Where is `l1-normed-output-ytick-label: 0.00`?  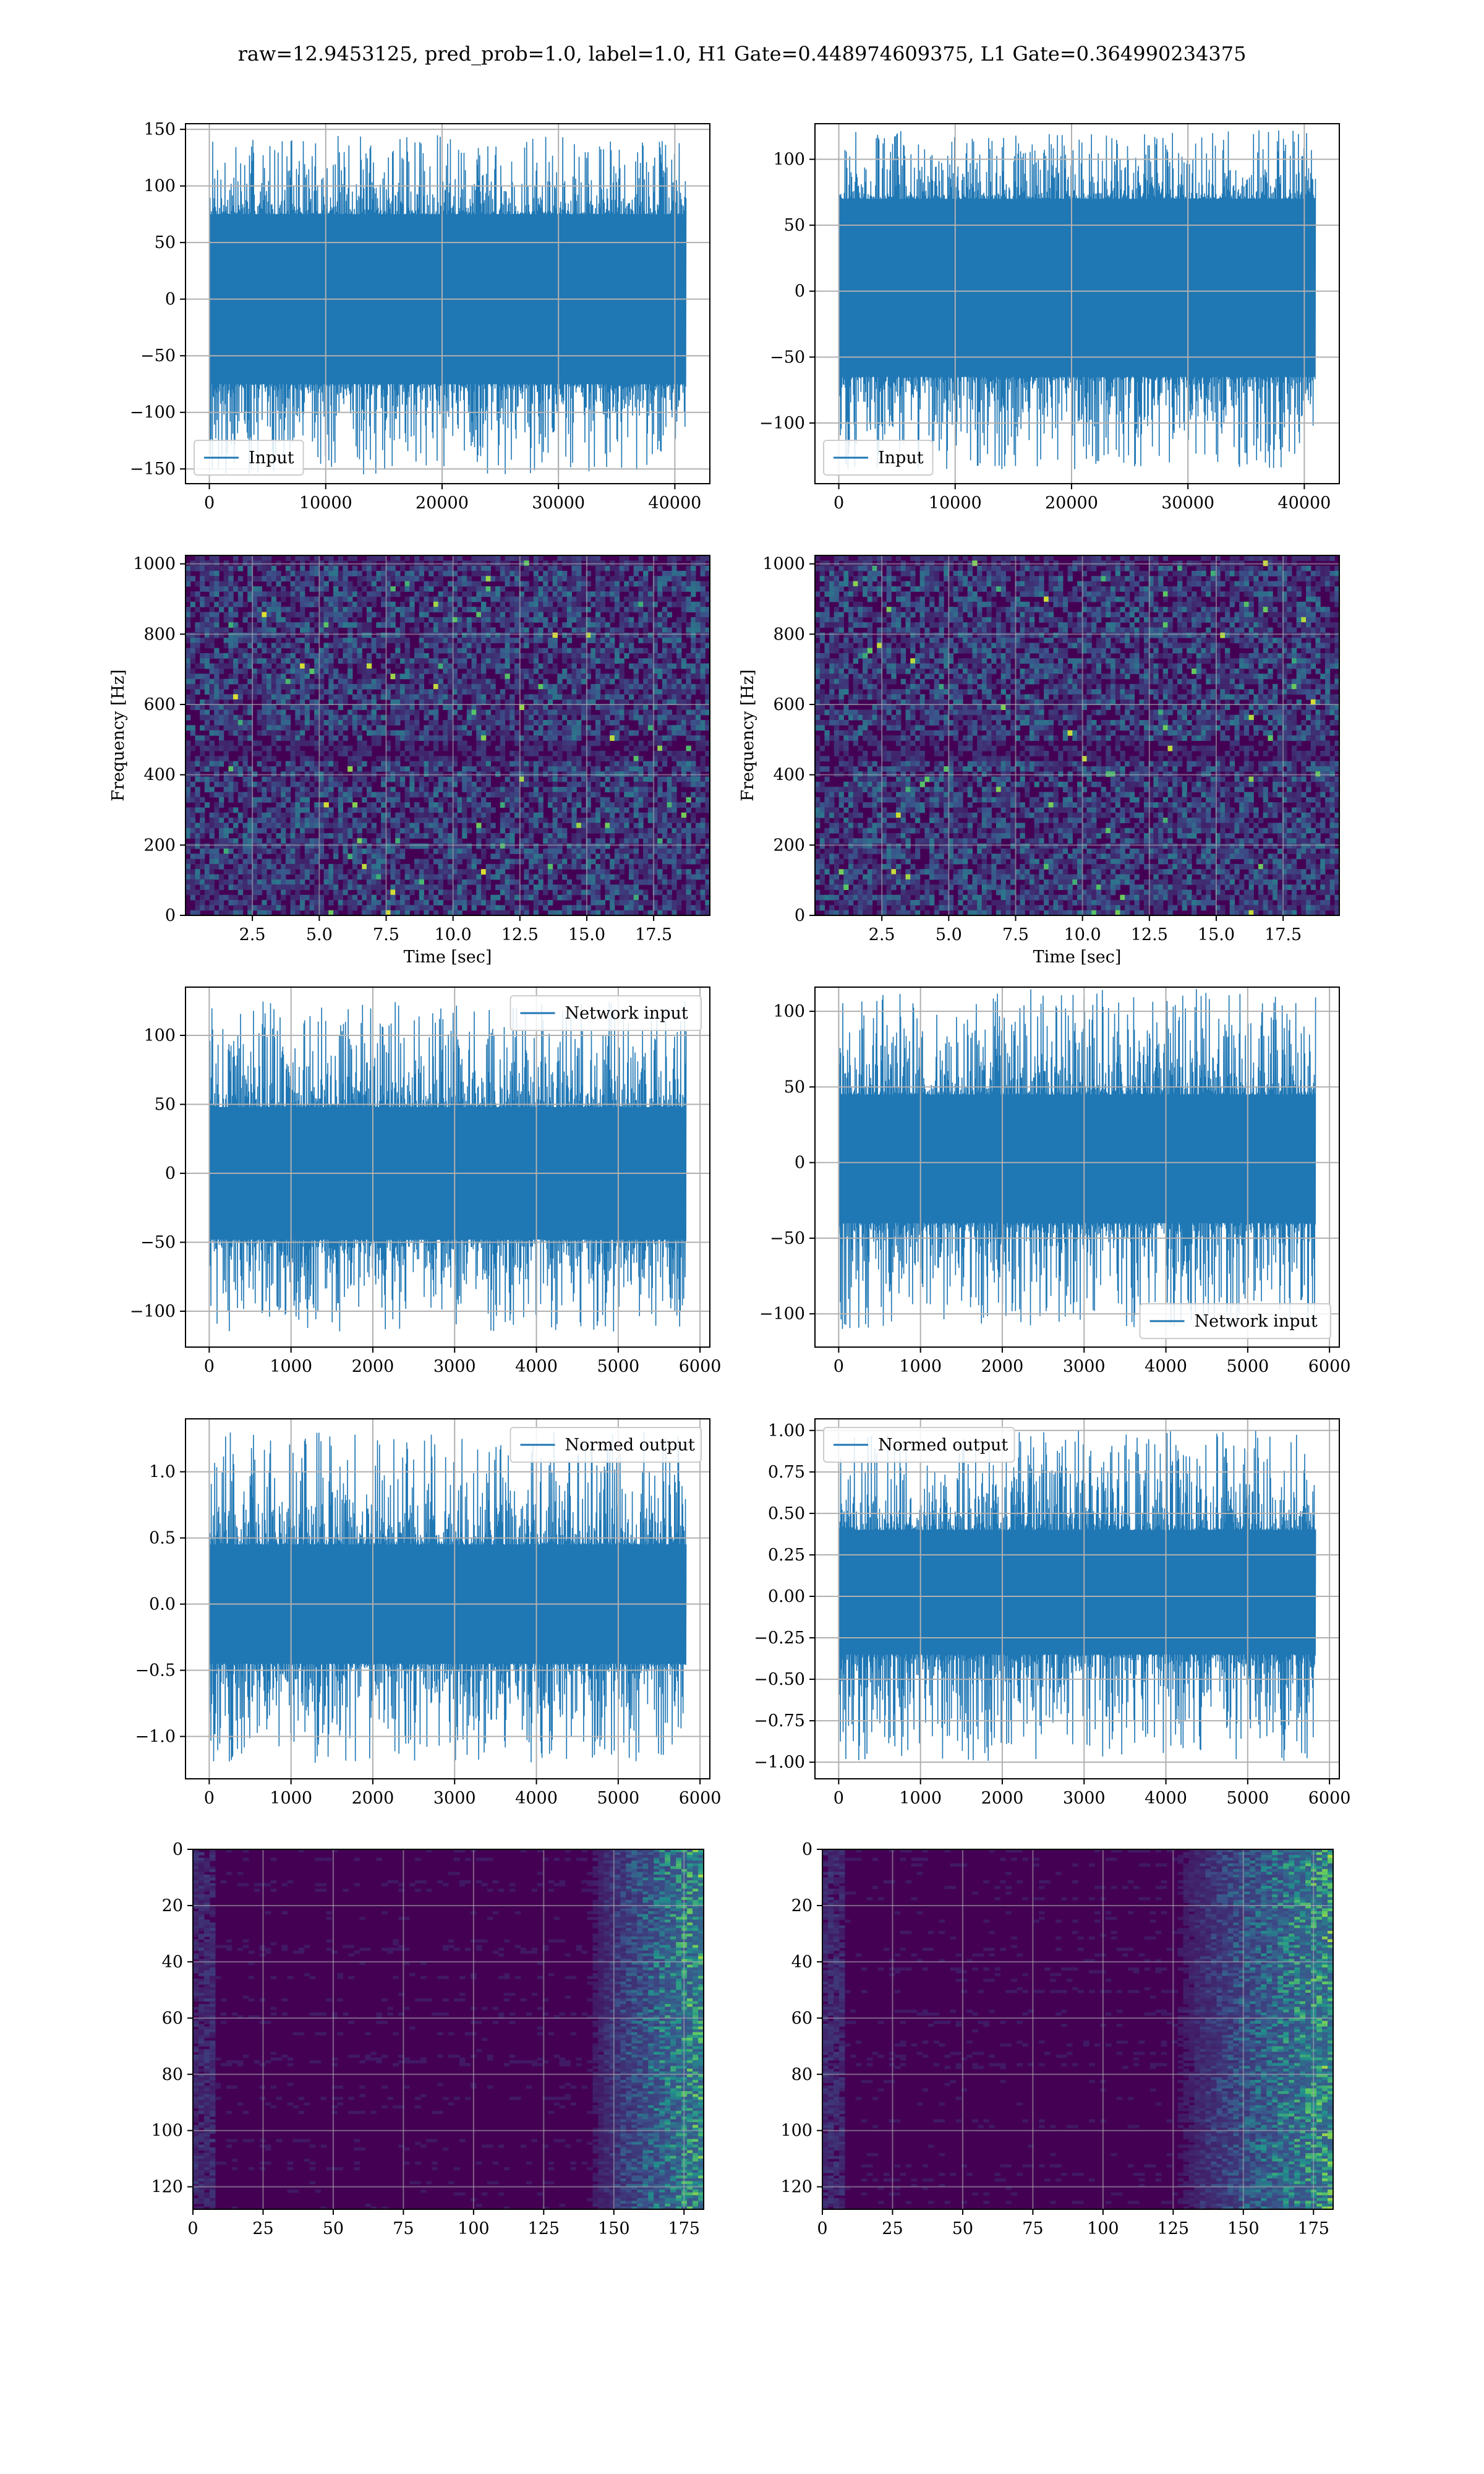
l1-normed-output-ytick-label: 0.00 is located at coordinates (786, 1596).